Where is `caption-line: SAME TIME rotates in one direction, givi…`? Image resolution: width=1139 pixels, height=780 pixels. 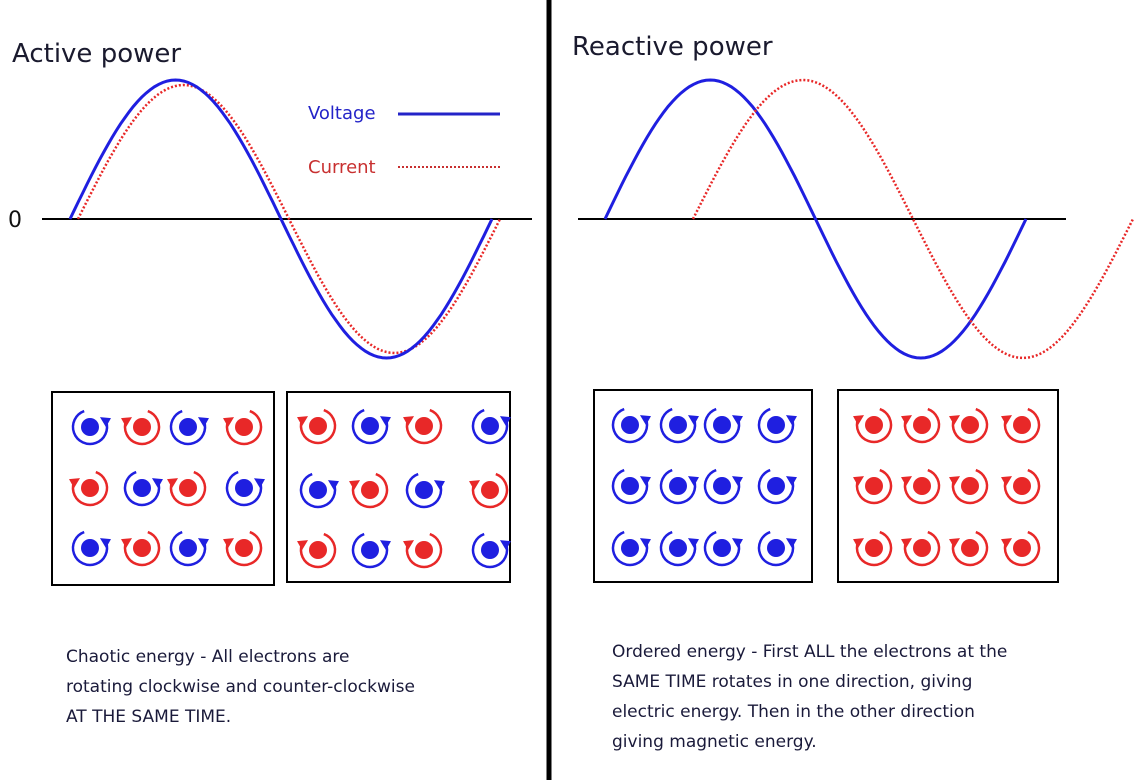 caption-line: SAME TIME rotates in one direction, givi… is located at coordinates (792, 682).